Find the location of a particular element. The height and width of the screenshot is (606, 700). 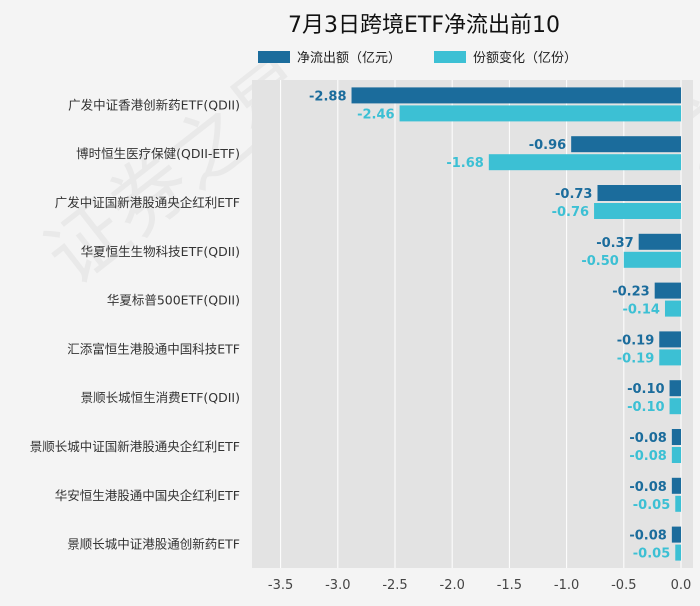

category-label: 景顺长城中证港股通创新药ETF is located at coordinates (153, 544).